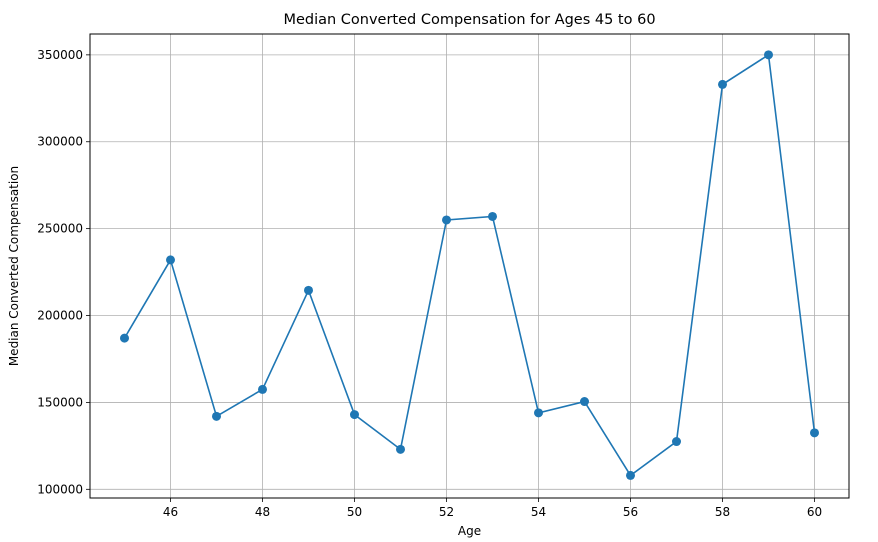 The width and height of the screenshot is (878, 542). Describe the element at coordinates (60, 229) in the screenshot. I see `y-tick-label: 250000` at that location.